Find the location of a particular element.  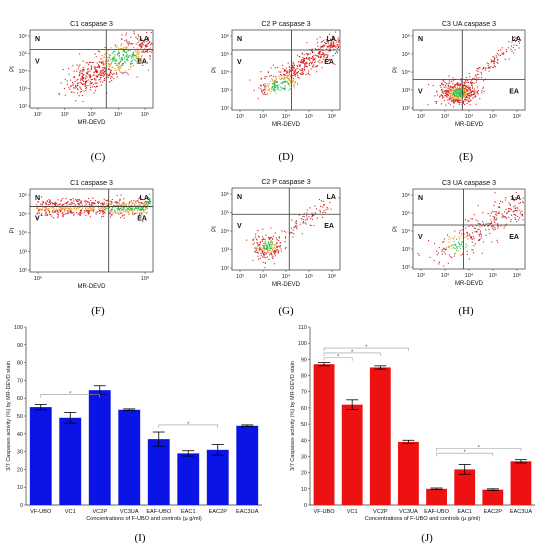

y-tick-label: 80 is located at coordinates (20, 364).